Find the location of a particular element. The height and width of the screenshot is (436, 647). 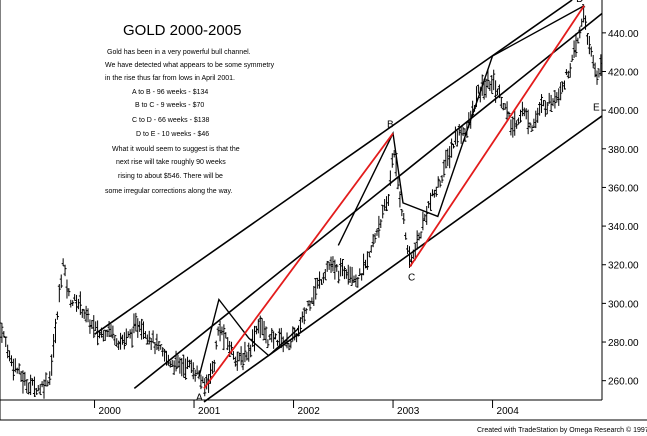

x-tick-label: 2001 is located at coordinates (209, 411).